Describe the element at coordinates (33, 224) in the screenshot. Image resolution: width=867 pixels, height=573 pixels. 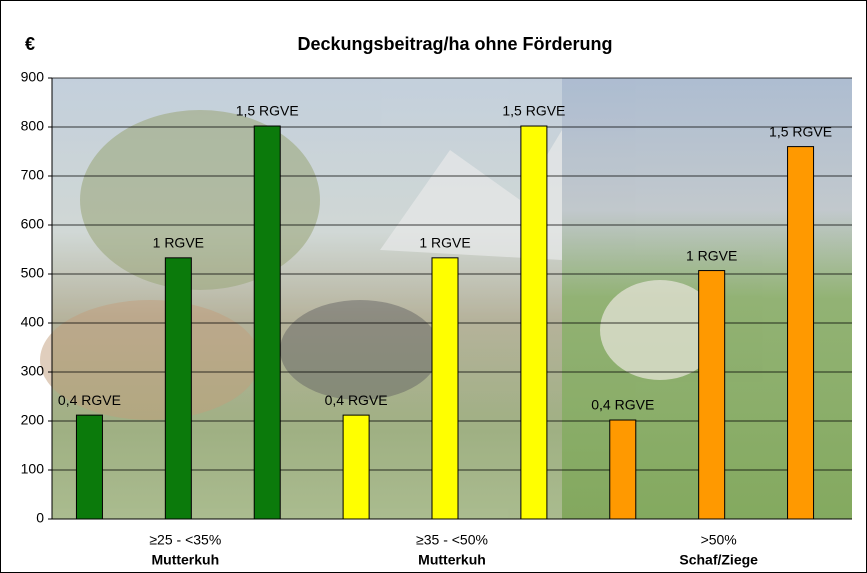
I see `y-tick-label: 600` at that location.